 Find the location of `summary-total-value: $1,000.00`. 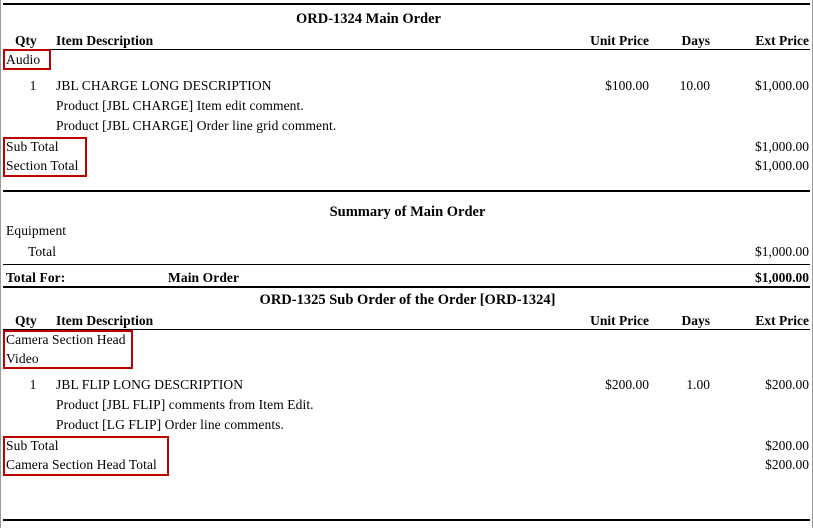

summary-total-value: $1,000.00 is located at coordinates (782, 251).